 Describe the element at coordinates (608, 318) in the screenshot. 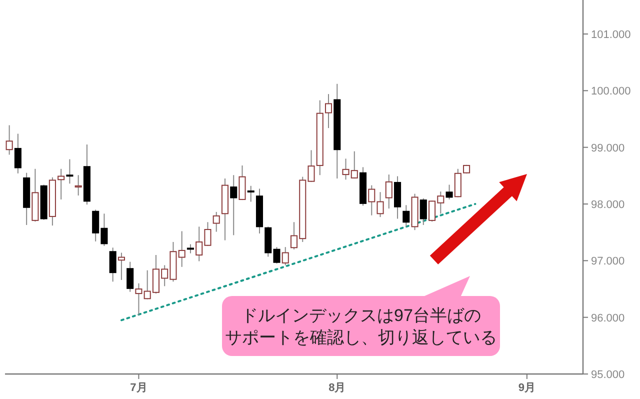

I see `y-tick-label: 96.000` at that location.